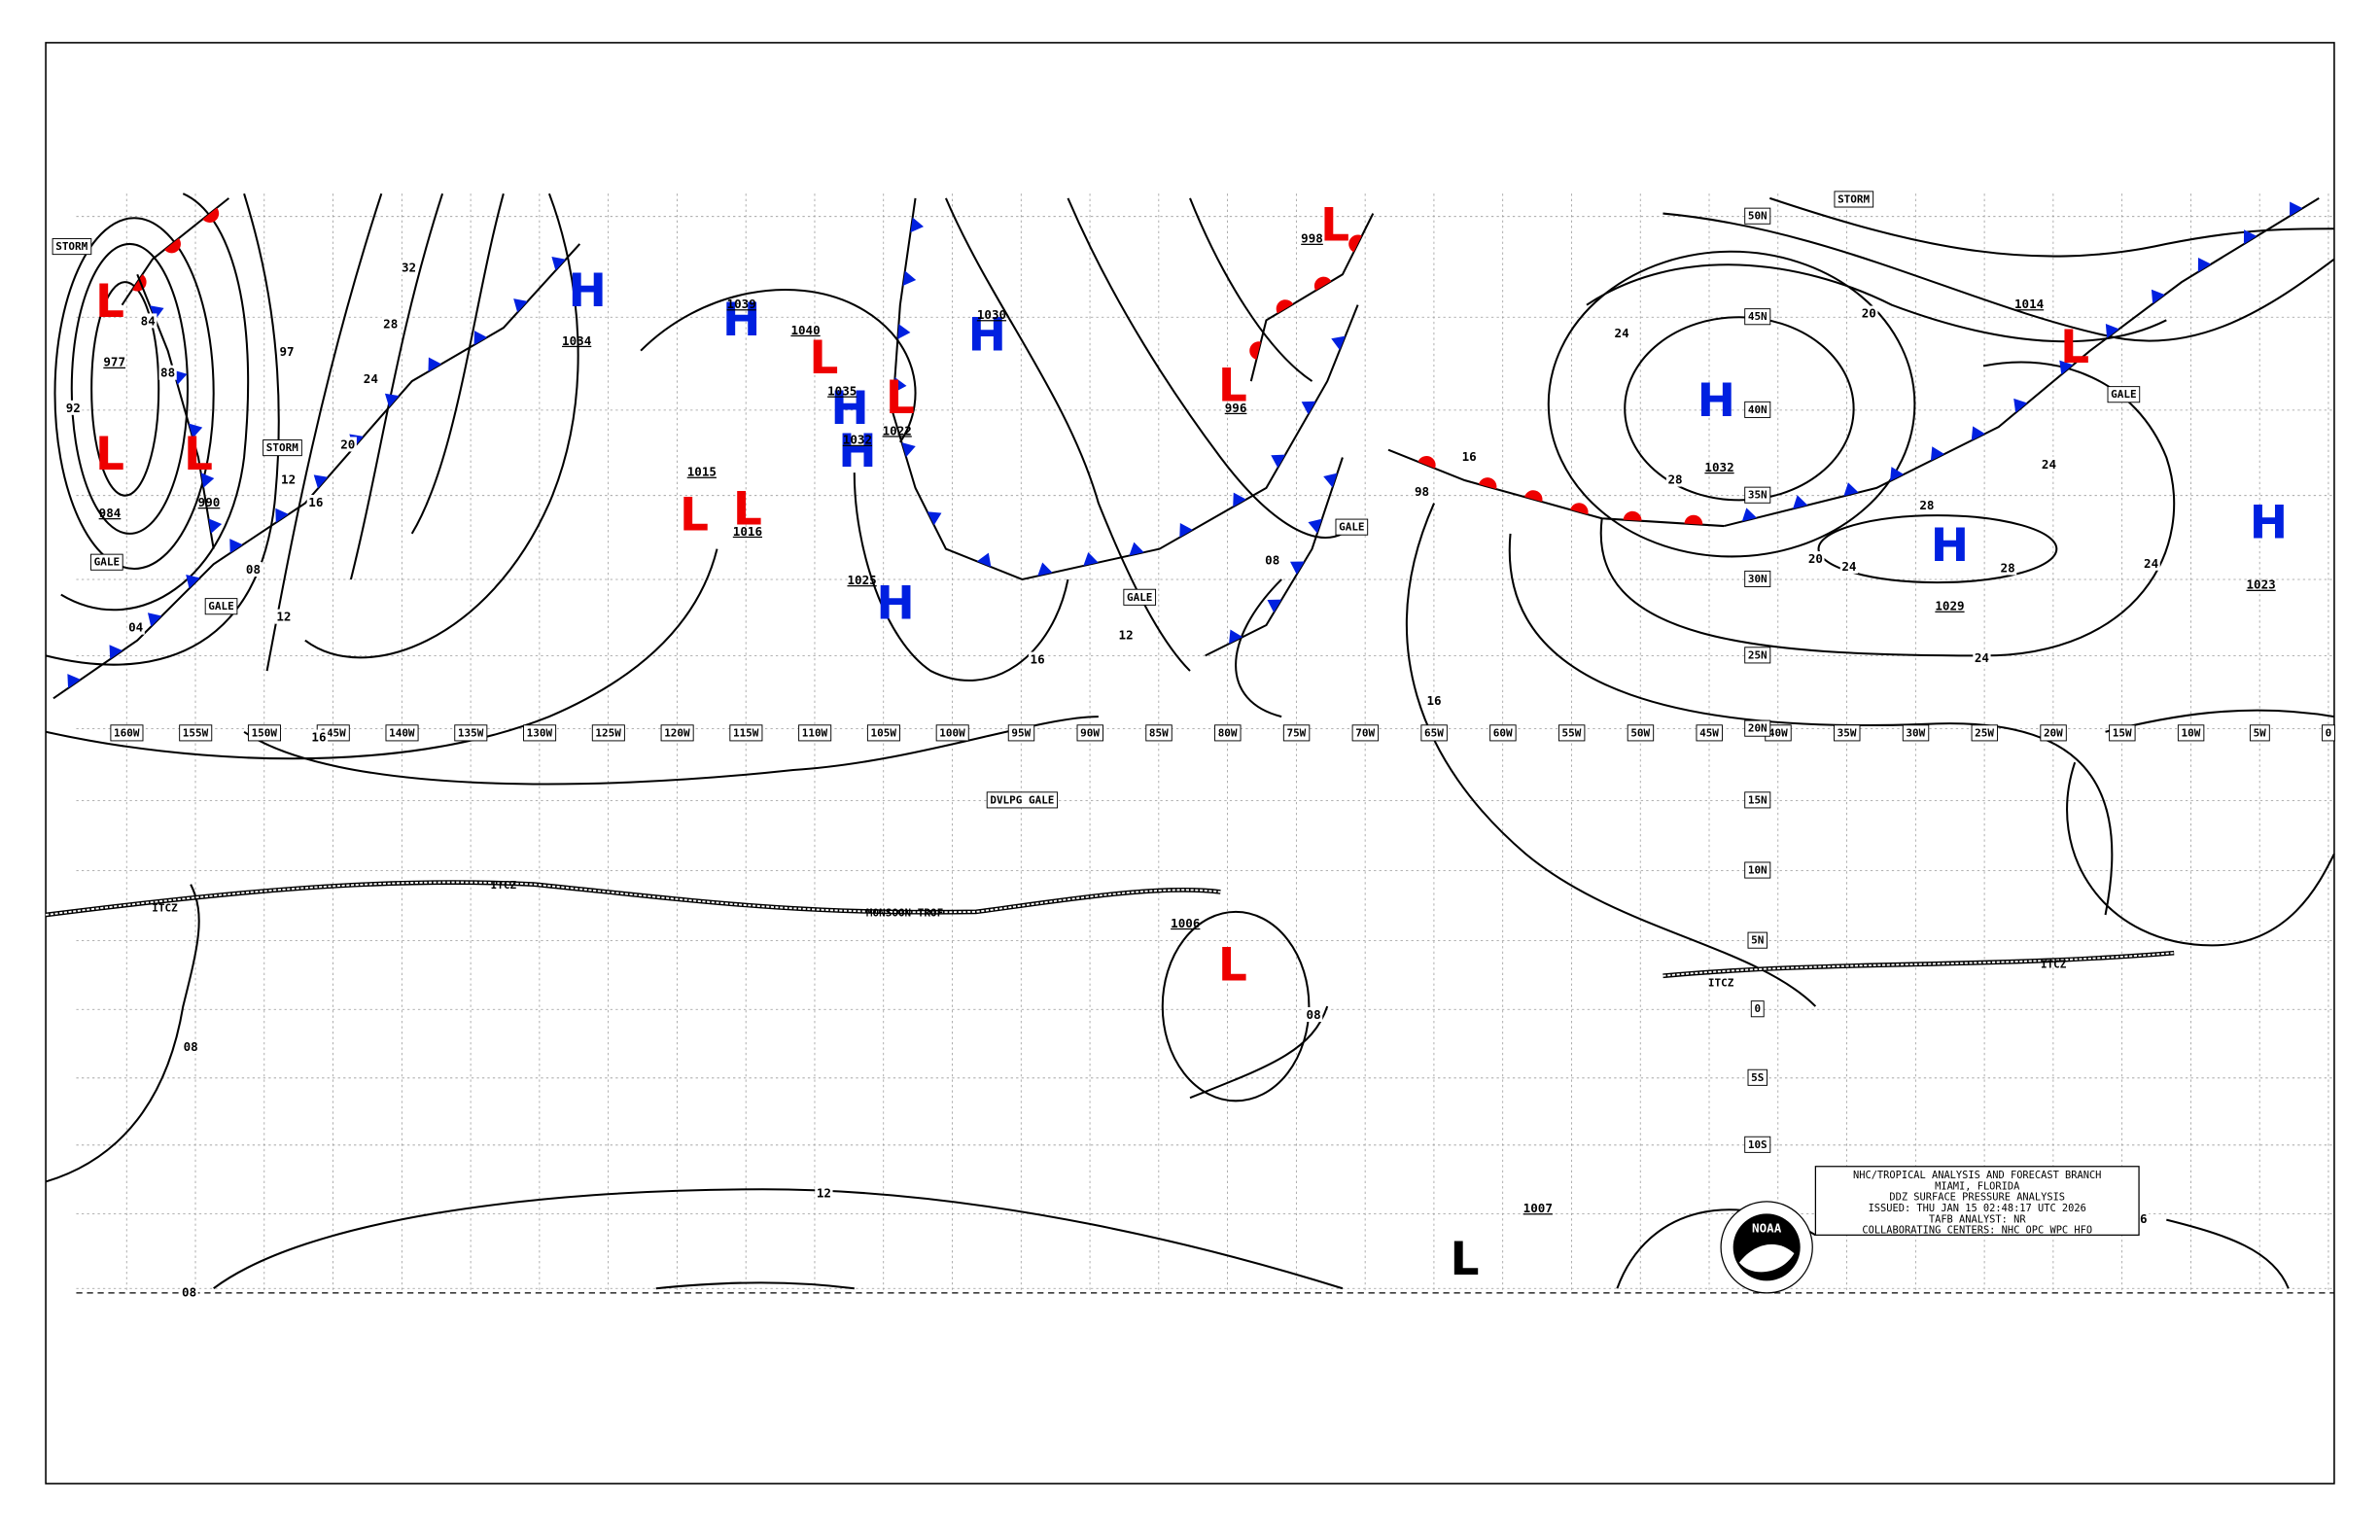  I want to click on longitude-label: 120W, so click(677, 732).